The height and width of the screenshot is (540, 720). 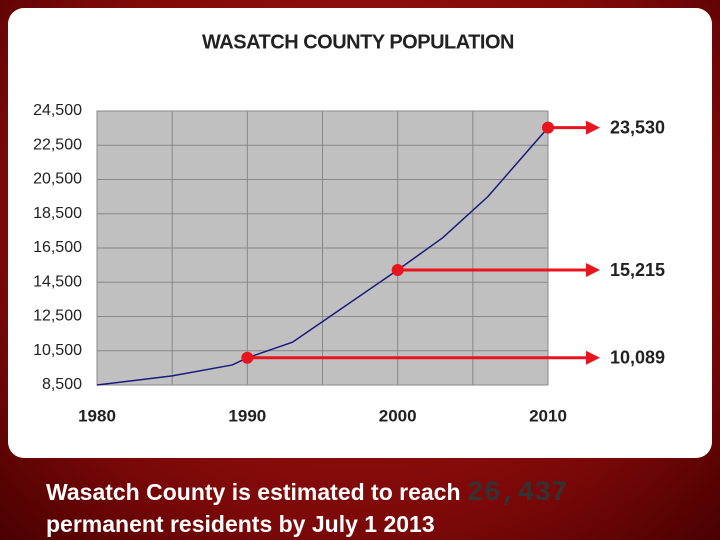 What do you see at coordinates (57, 350) in the screenshot?
I see `y-tick-label: 10,500` at bounding box center [57, 350].